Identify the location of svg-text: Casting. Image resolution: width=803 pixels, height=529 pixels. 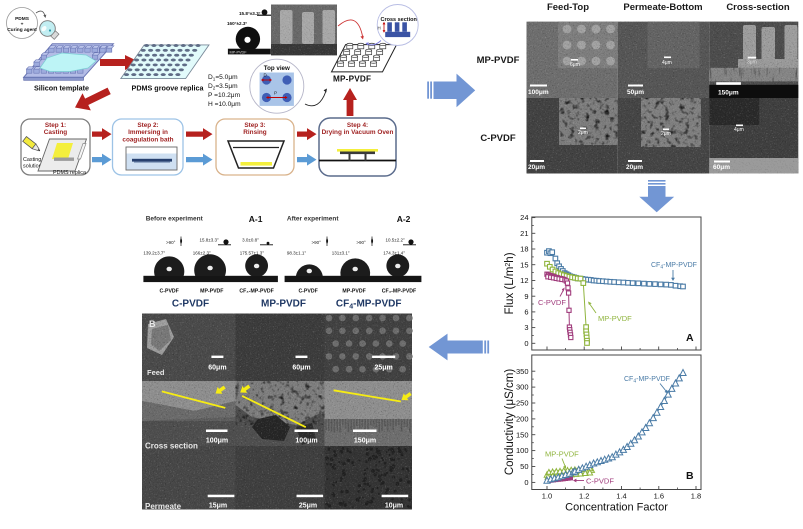
(56, 132).